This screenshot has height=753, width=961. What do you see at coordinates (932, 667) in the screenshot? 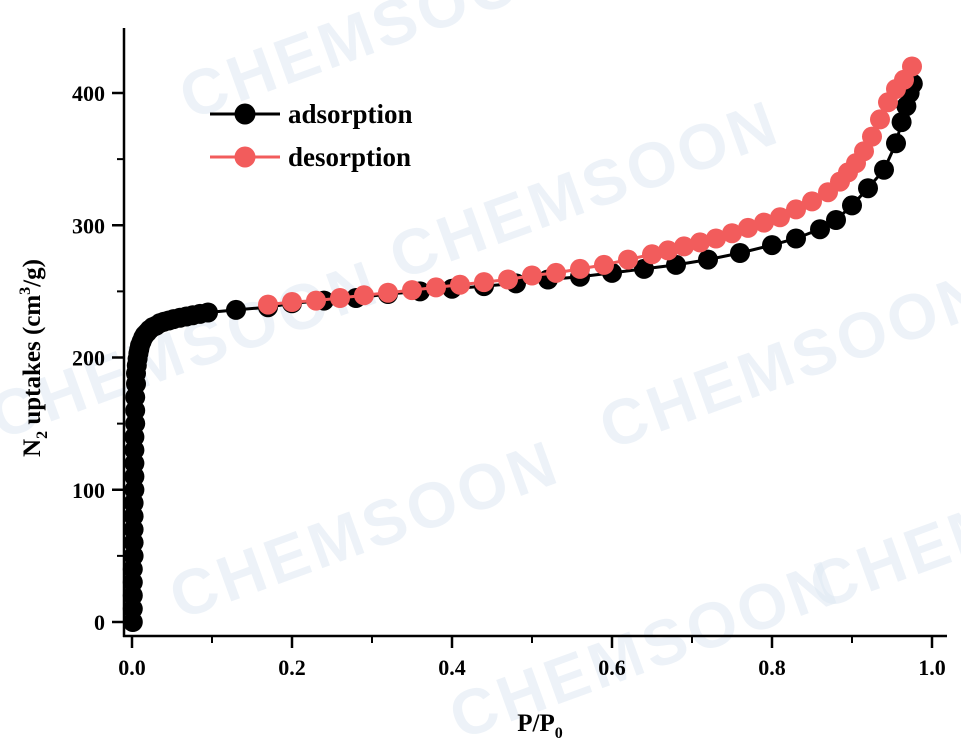
I see `x-tick-label: 1.0` at bounding box center [932, 667].